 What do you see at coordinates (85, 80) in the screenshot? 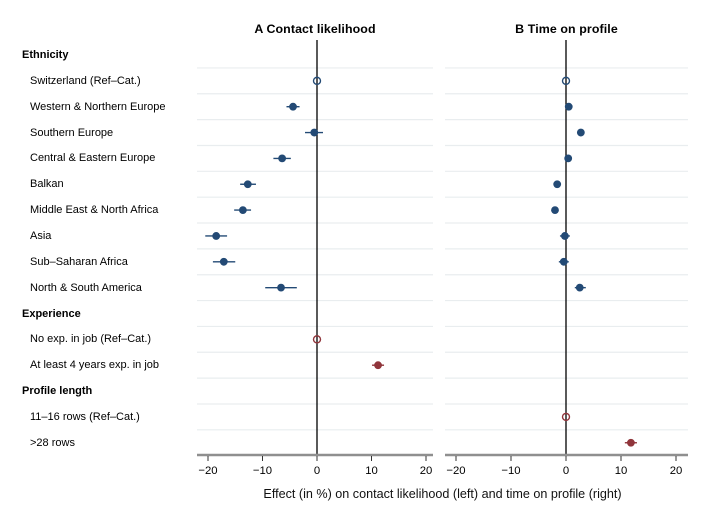
I see `row-label: Switzerland (Ref–Cat.)` at bounding box center [85, 80].